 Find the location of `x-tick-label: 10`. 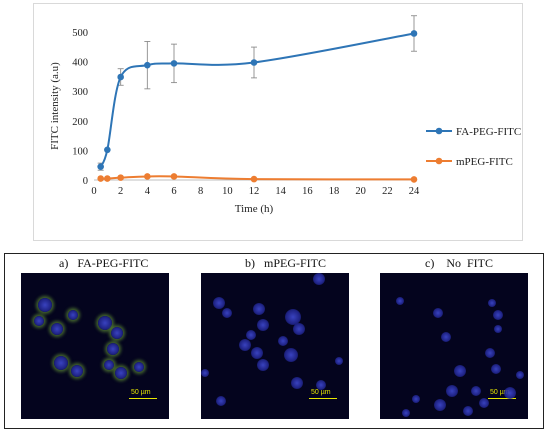

x-tick-label: 10 is located at coordinates (227, 191).